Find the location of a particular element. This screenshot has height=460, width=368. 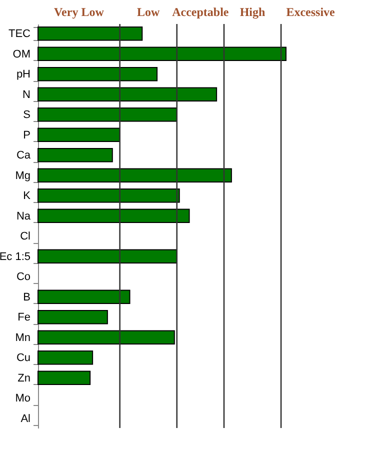

y-tick-label: S is located at coordinates (26, 115).